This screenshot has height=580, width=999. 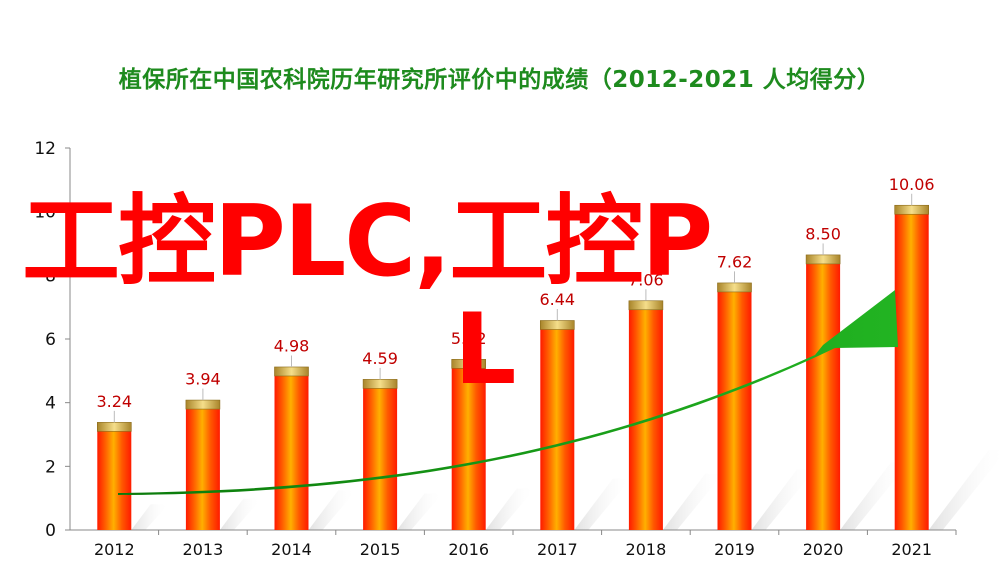 I want to click on x-tick-label: 2016, so click(x=468, y=549).